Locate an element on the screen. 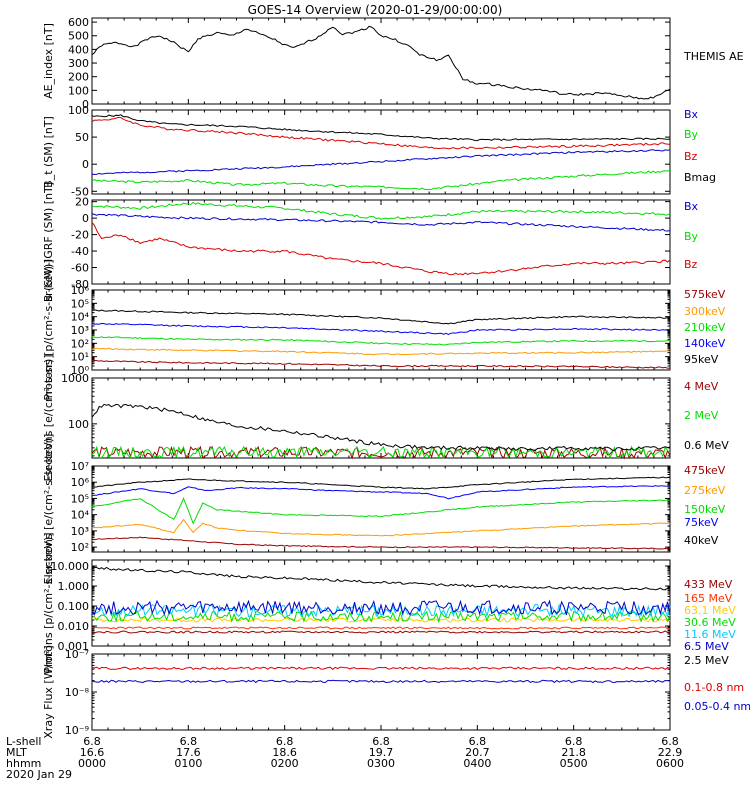 Image resolution: width=750 pixels, height=804 pixels. legend-label: 63.1 MeV is located at coordinates (710, 610).